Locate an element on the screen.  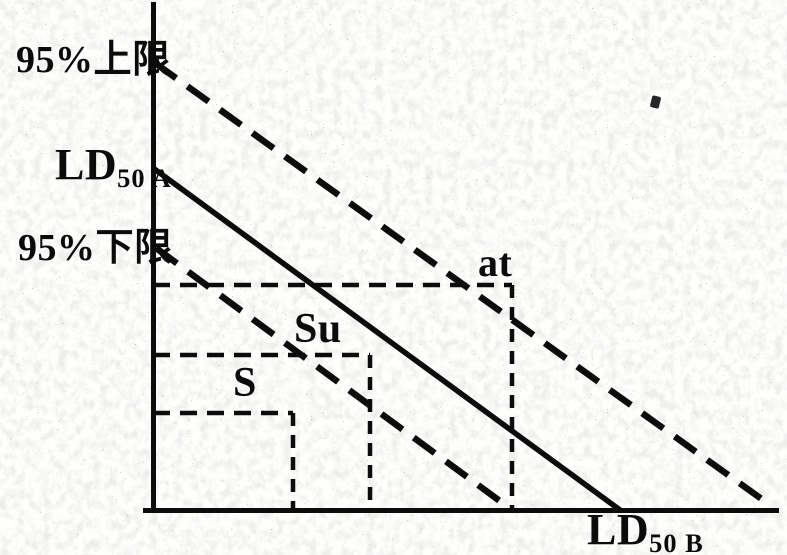
point-s-label: S is located at coordinates (245, 383).